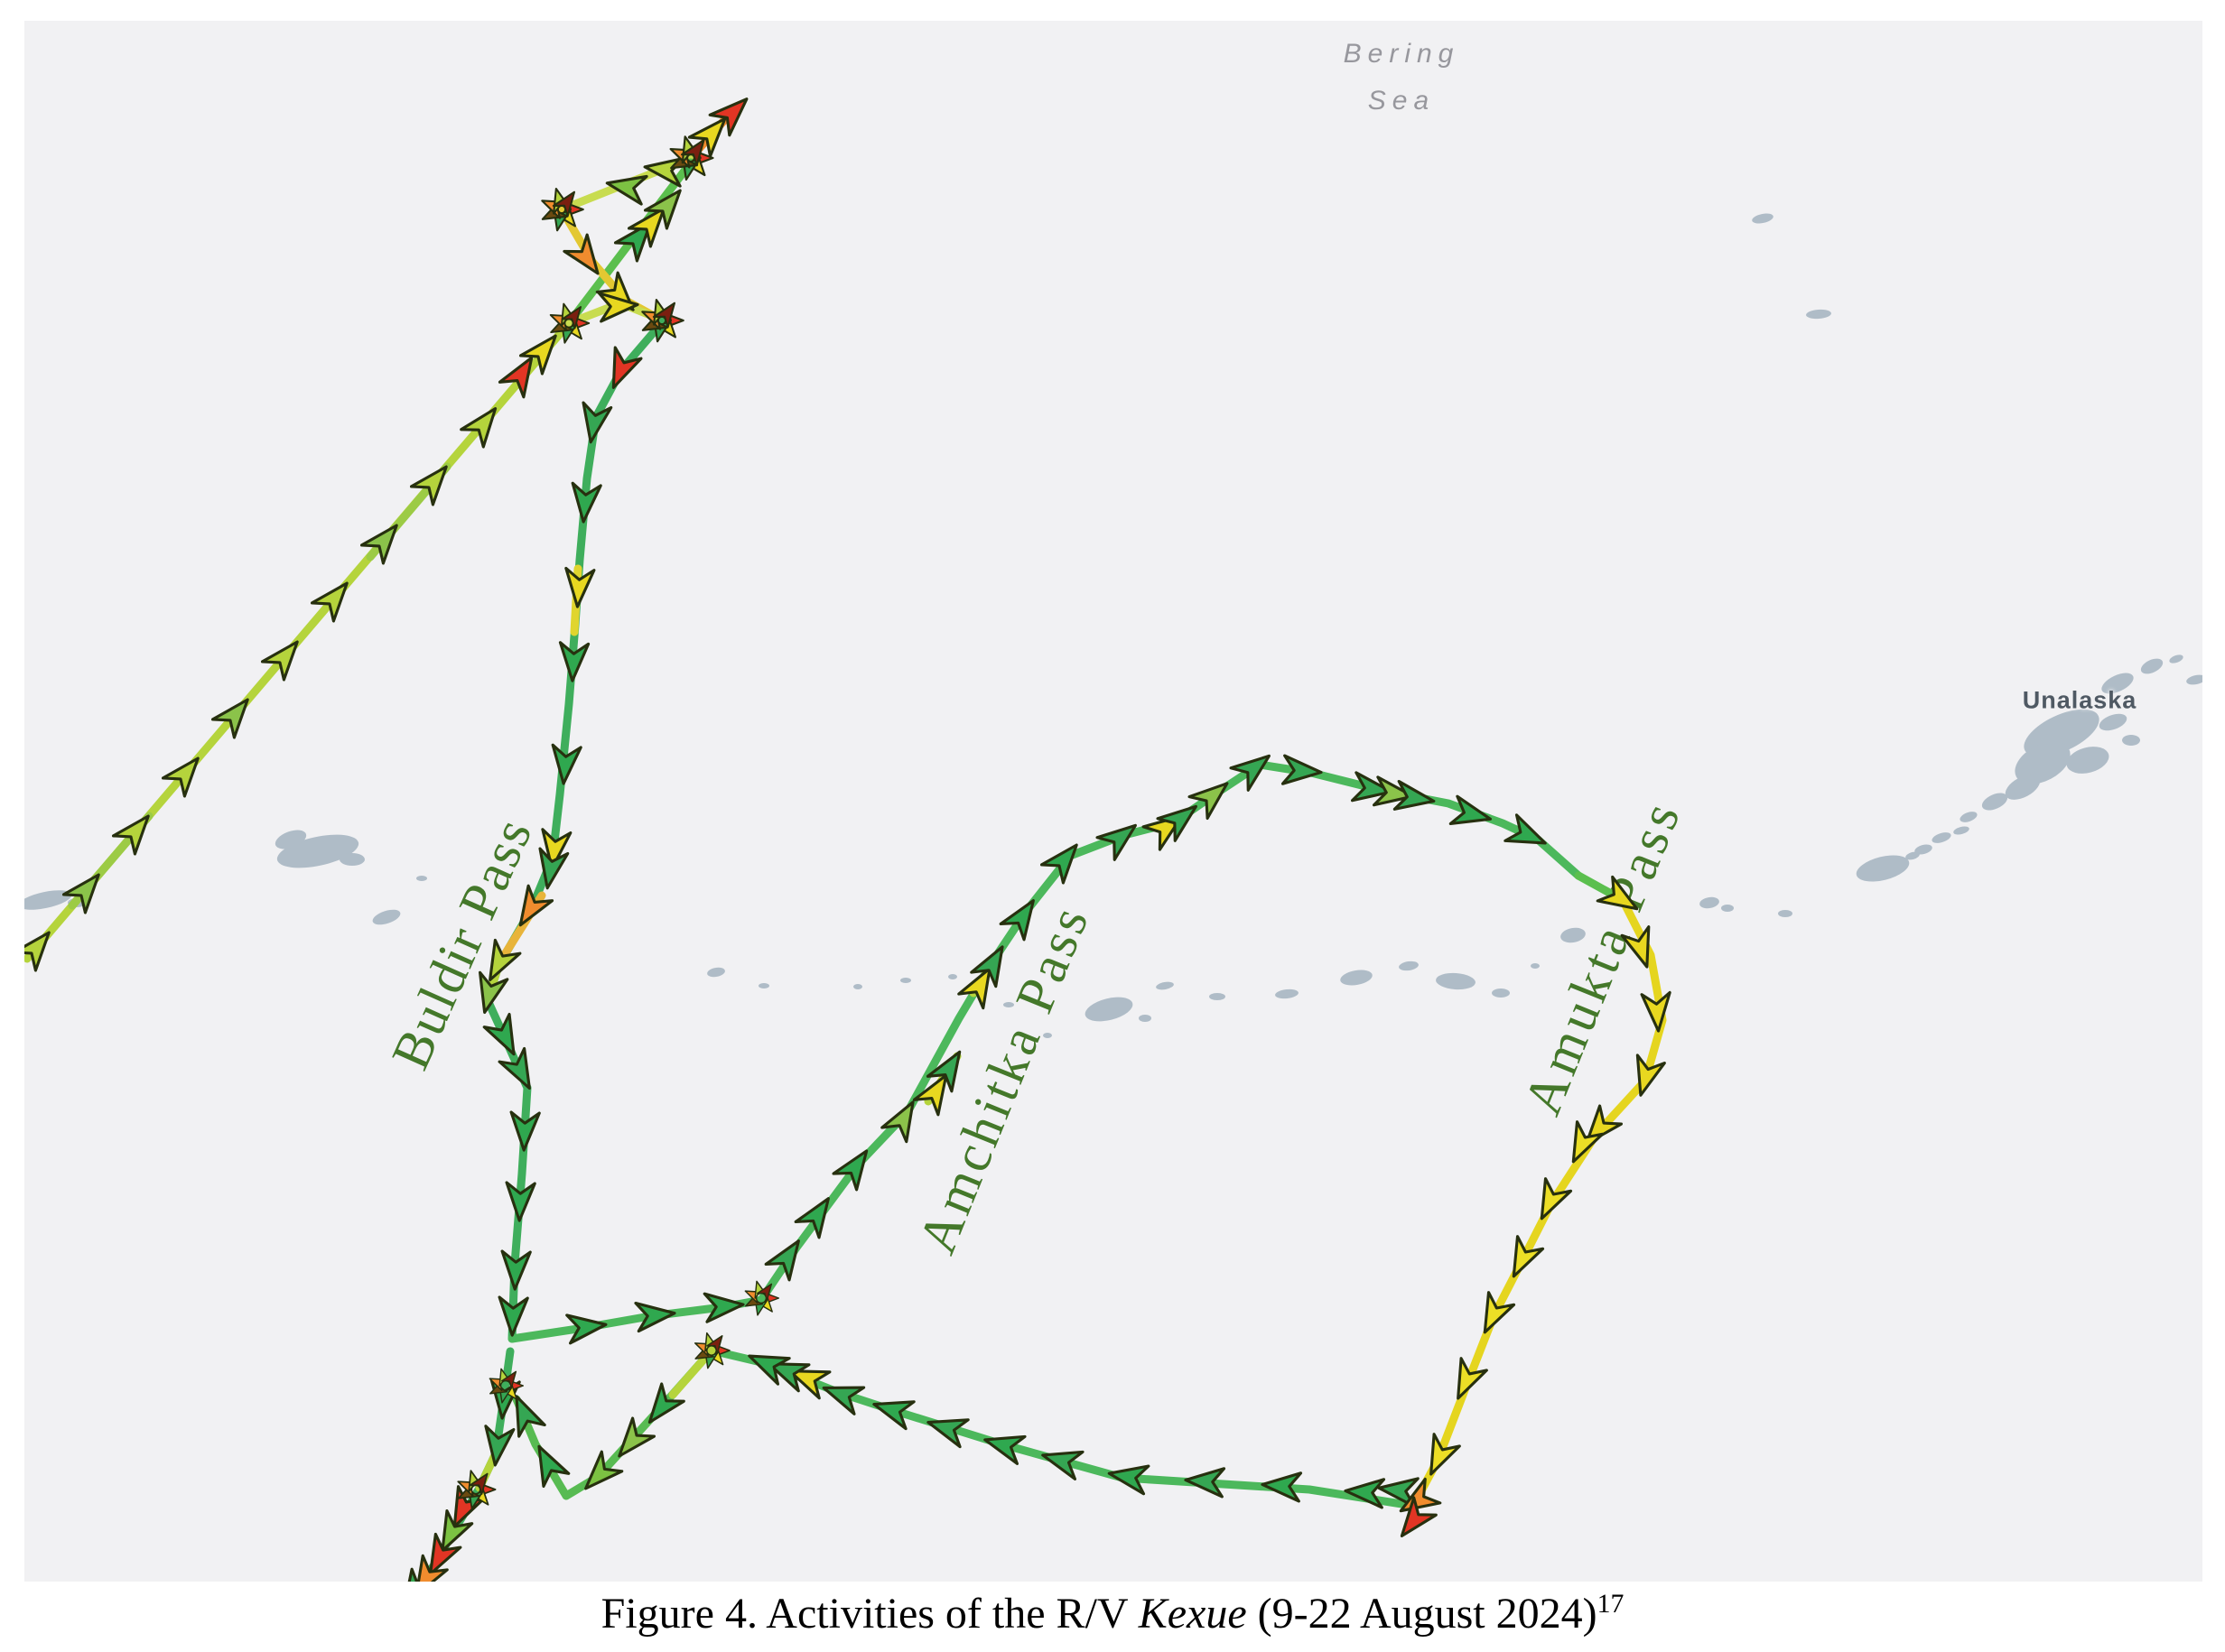 Image resolution: width=2225 pixels, height=1652 pixels. Describe the element at coordinates (575, 829) in the screenshot. I see `track-leg-buldir-south` at that location.